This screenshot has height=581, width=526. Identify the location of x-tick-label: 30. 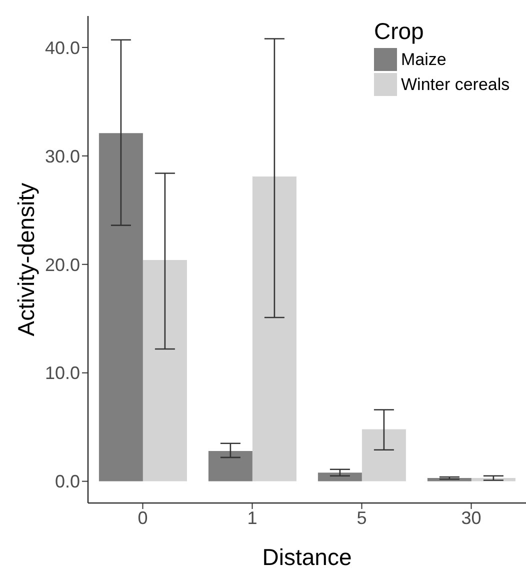
(471, 518).